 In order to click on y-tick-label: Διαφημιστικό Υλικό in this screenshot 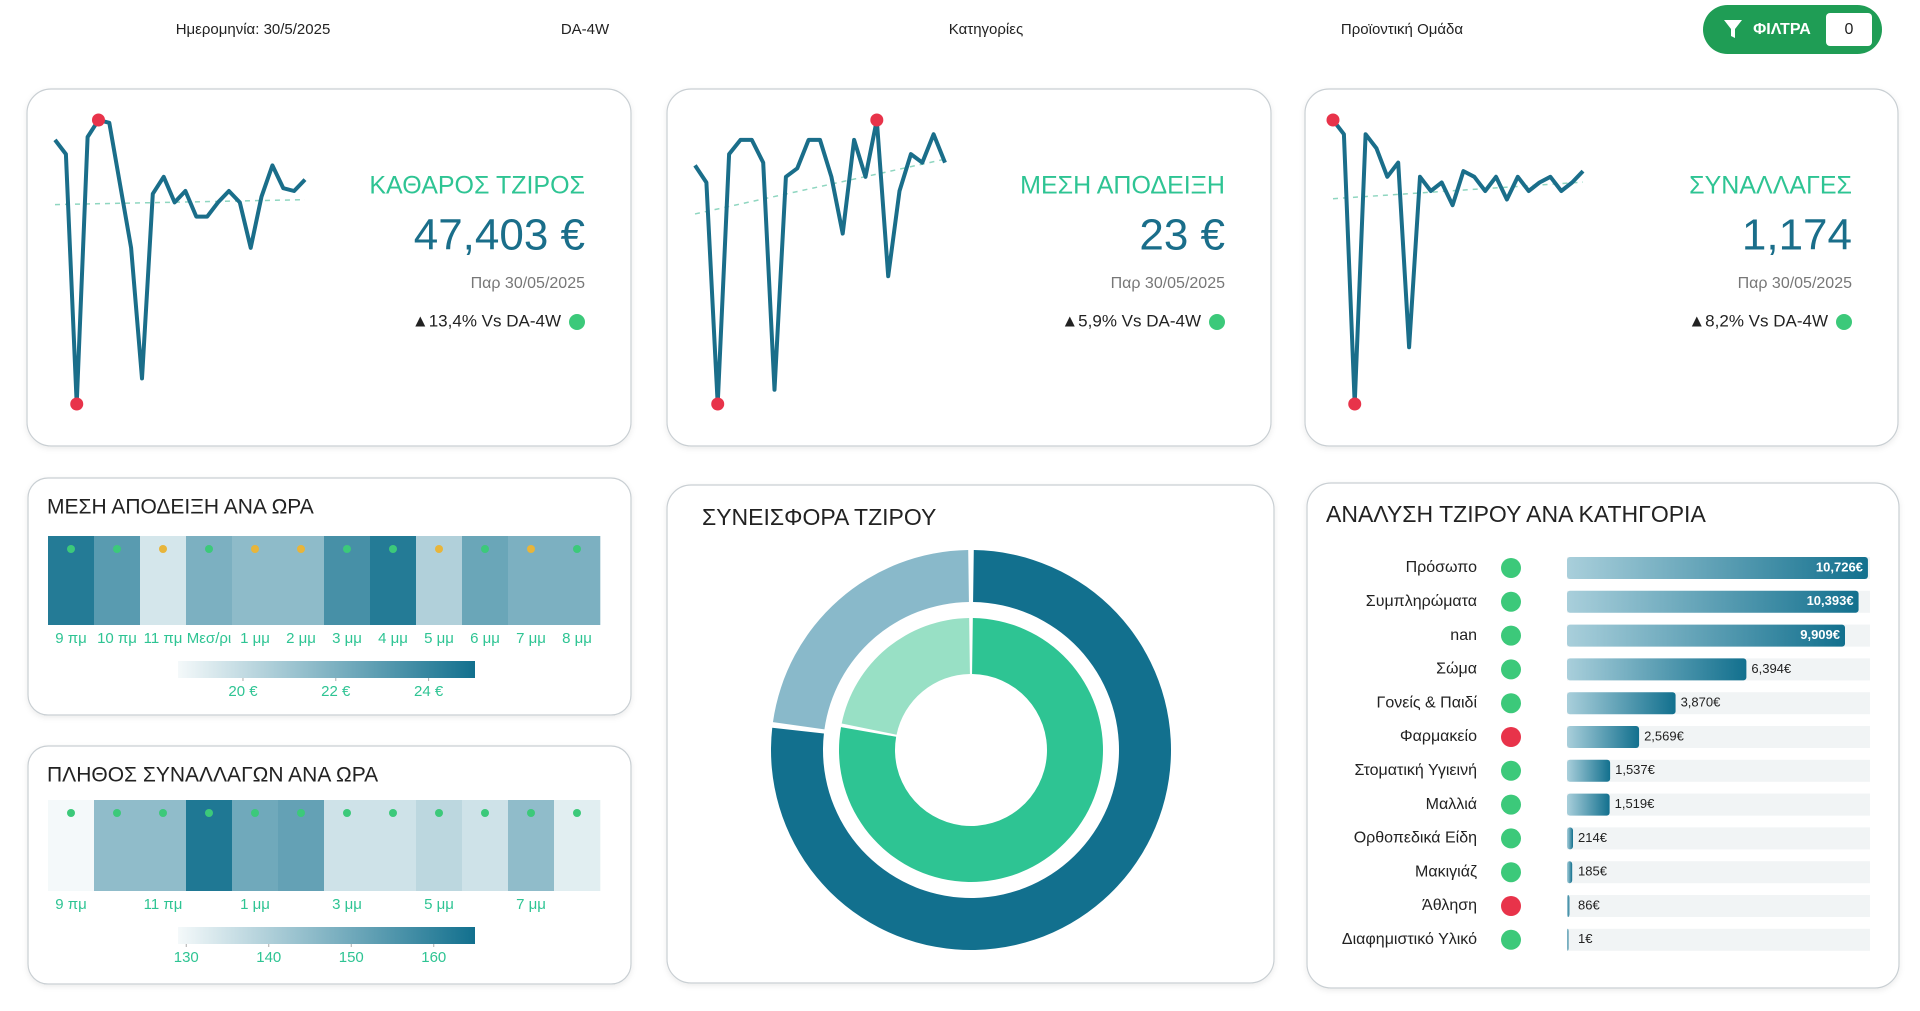, I will do `click(1409, 939)`.